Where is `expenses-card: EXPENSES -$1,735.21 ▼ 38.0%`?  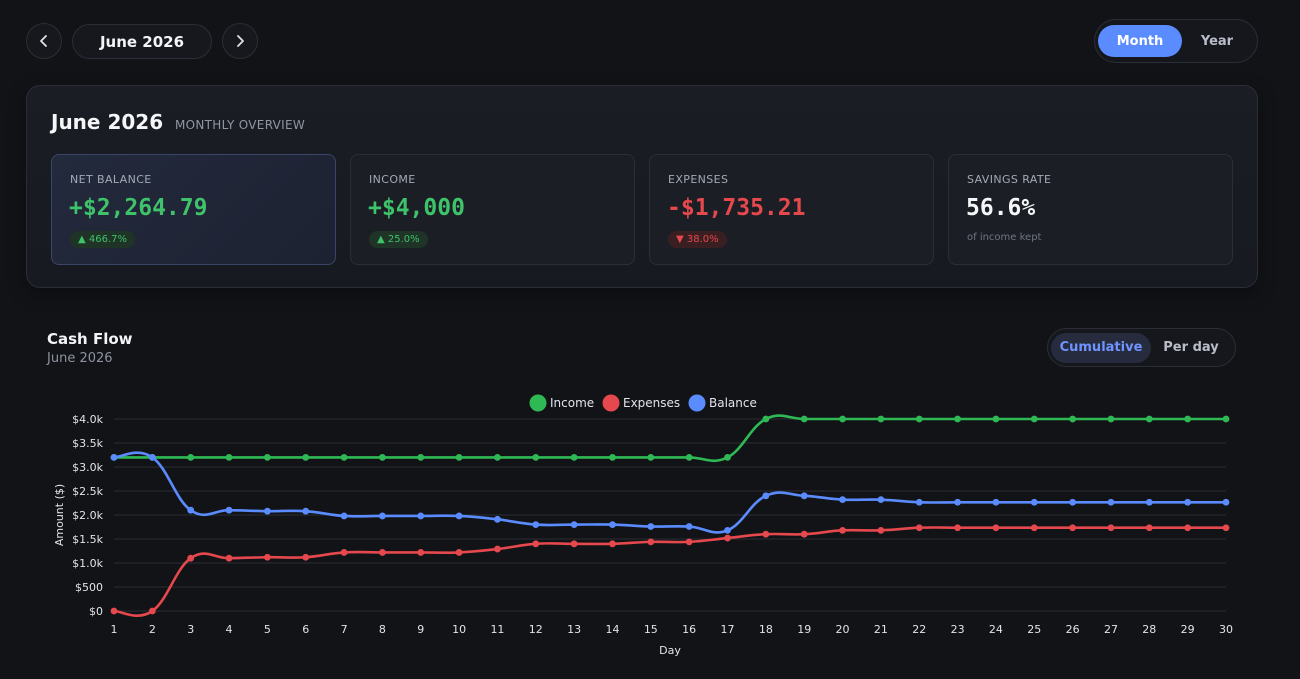
expenses-card: EXPENSES -$1,735.21 ▼ 38.0% is located at coordinates (791, 209).